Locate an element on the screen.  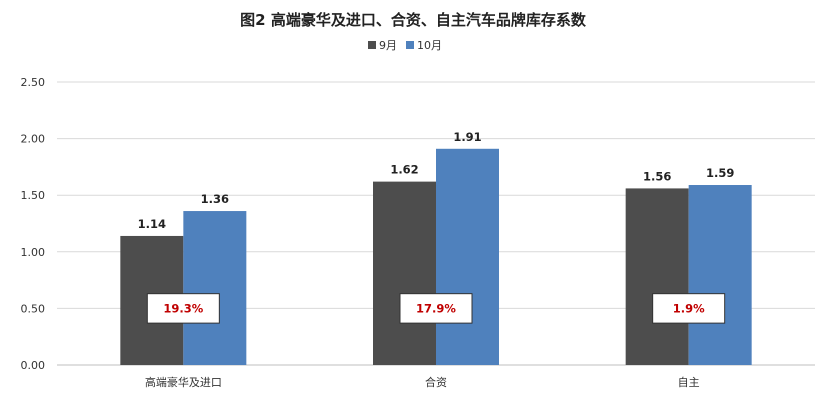
y-tick-label: 1.50 is located at coordinates (33, 195).